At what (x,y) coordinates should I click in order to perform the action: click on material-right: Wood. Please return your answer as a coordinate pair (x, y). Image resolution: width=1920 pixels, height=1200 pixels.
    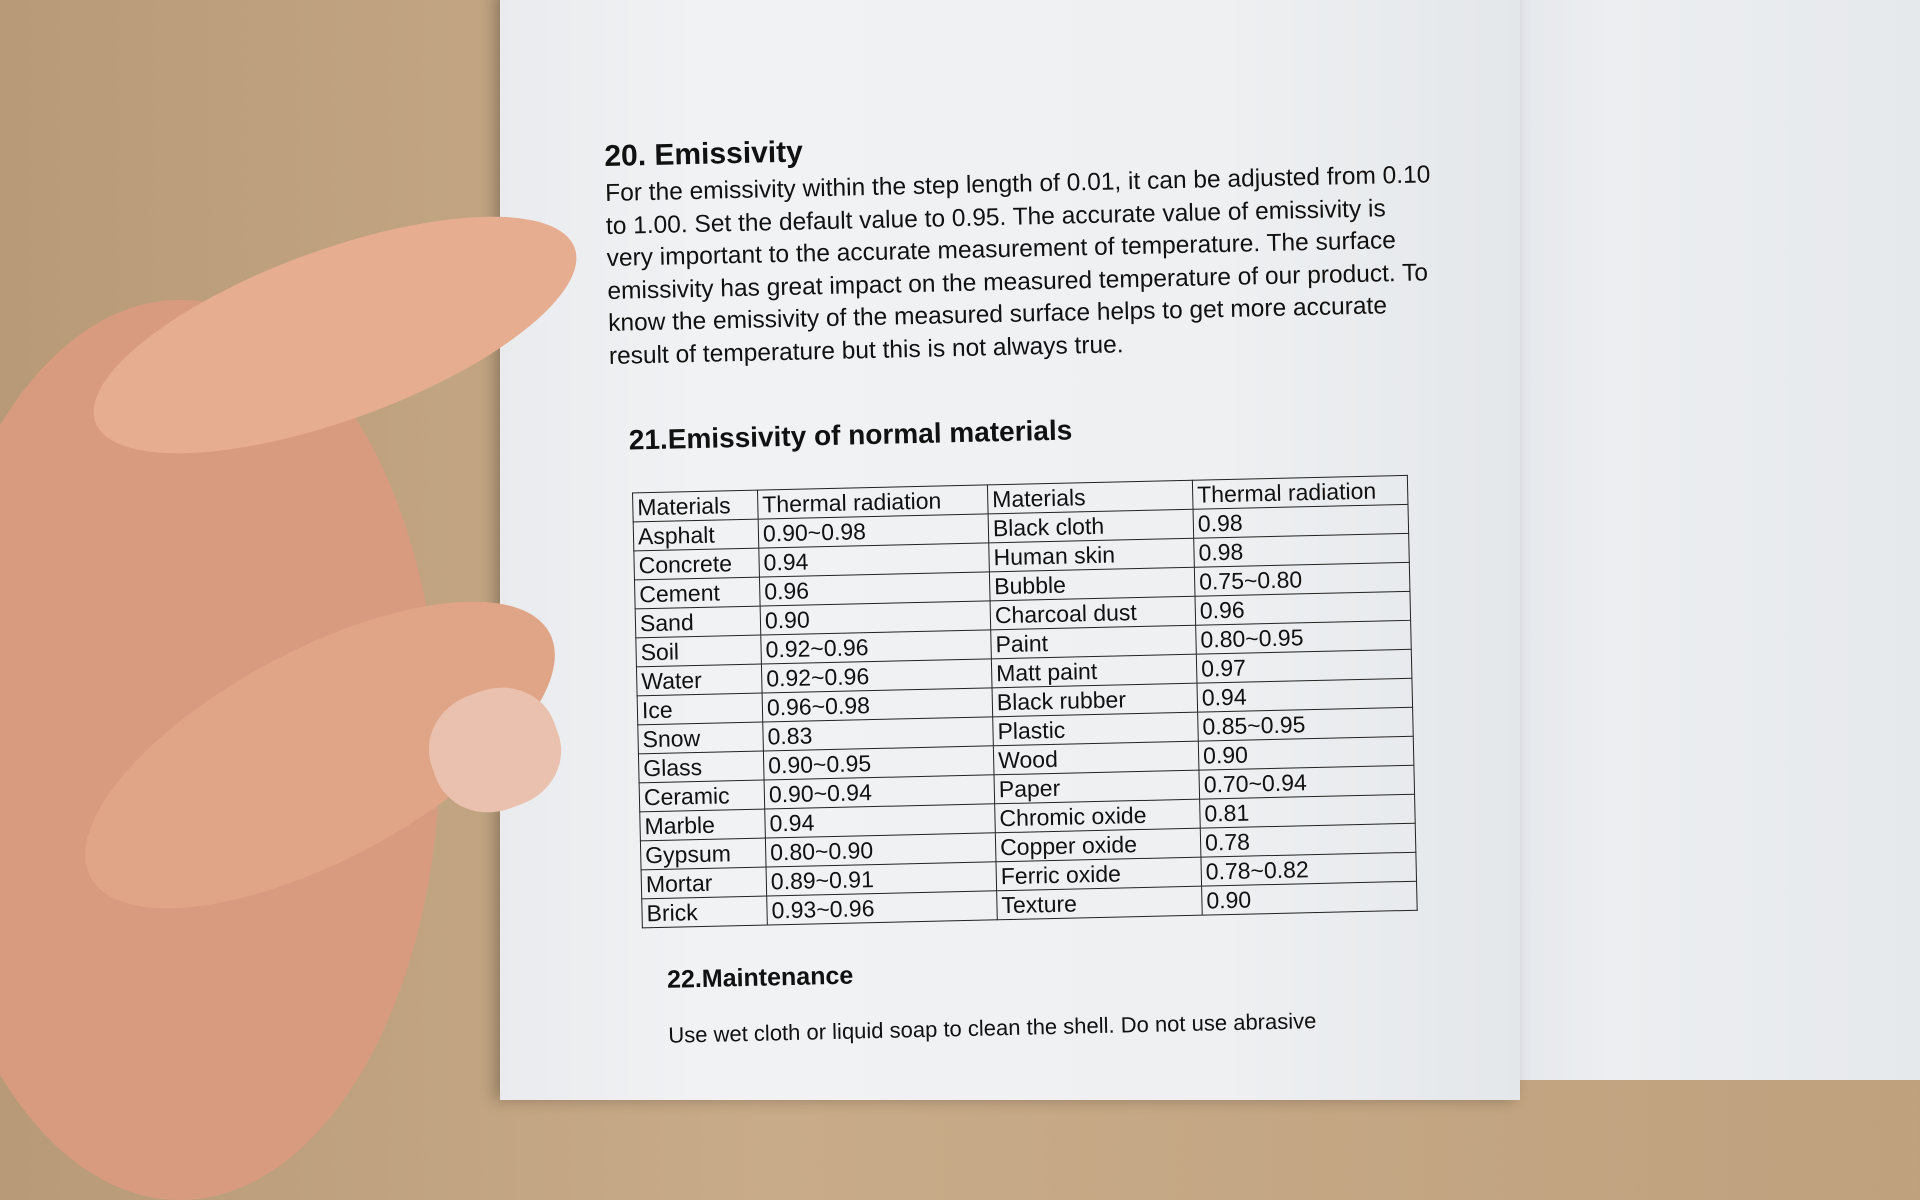
    Looking at the image, I should click on (1096, 758).